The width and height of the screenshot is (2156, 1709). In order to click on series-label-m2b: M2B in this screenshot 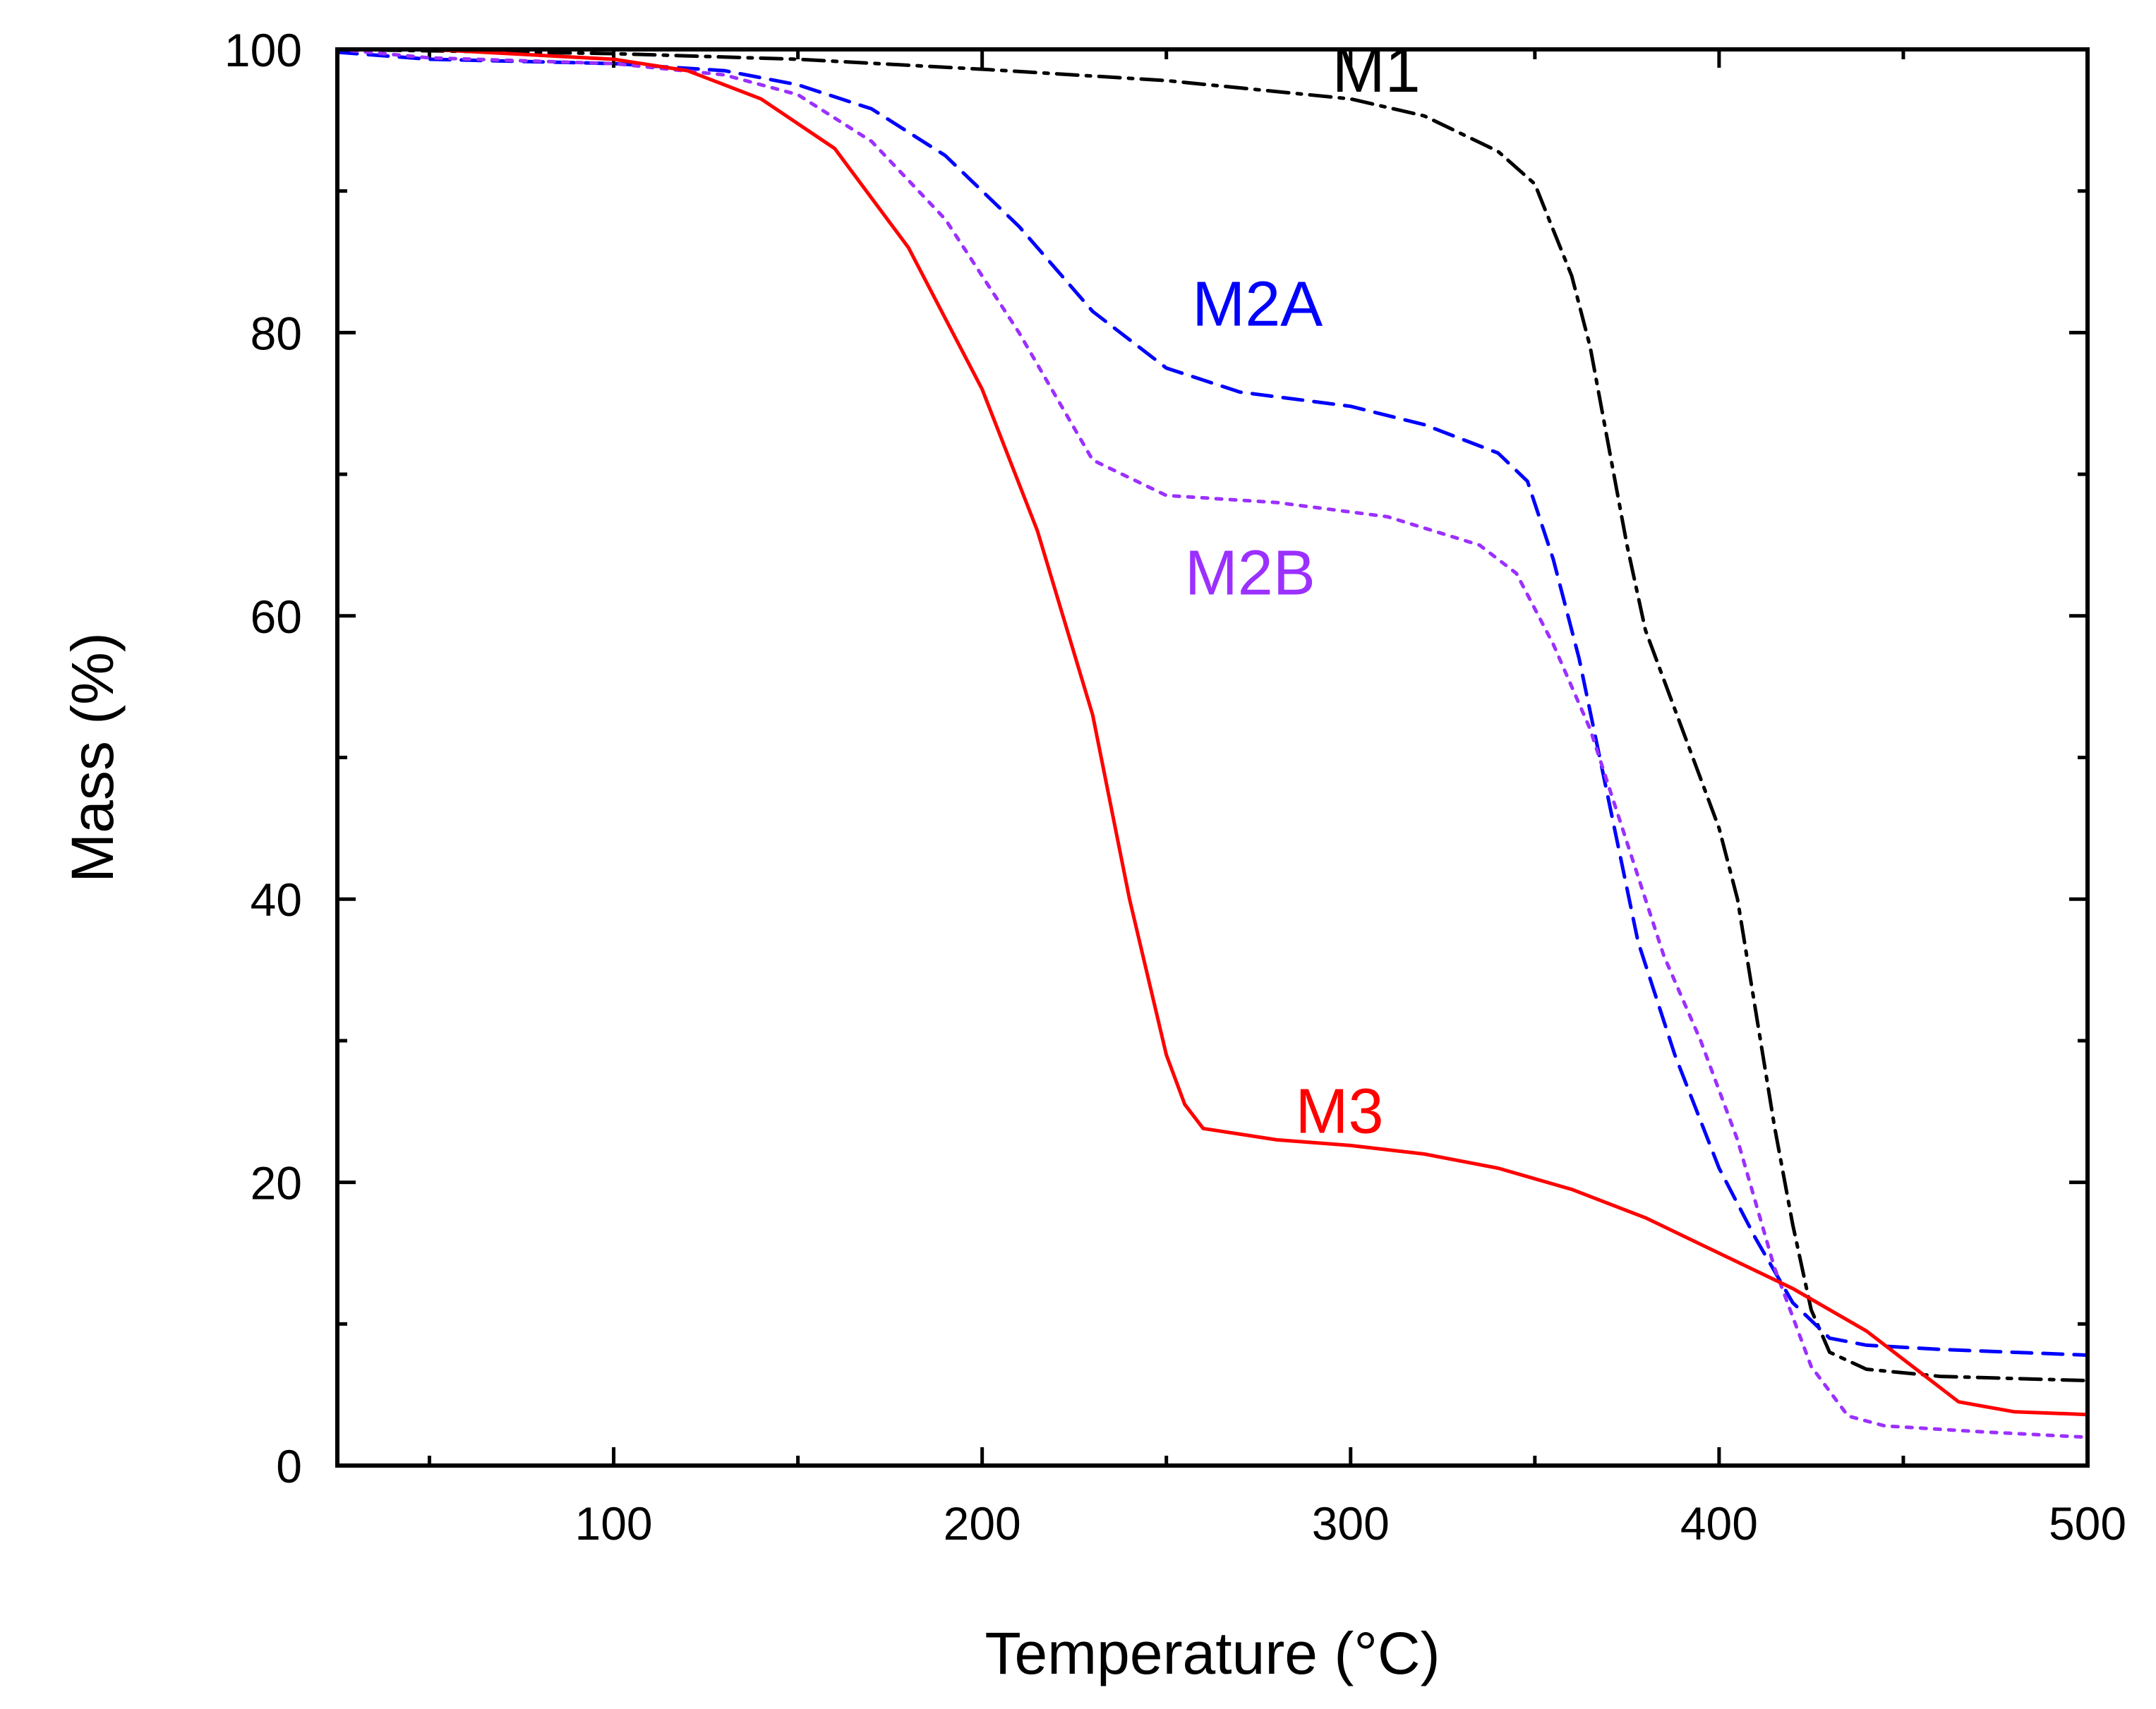, I will do `click(1250, 573)`.